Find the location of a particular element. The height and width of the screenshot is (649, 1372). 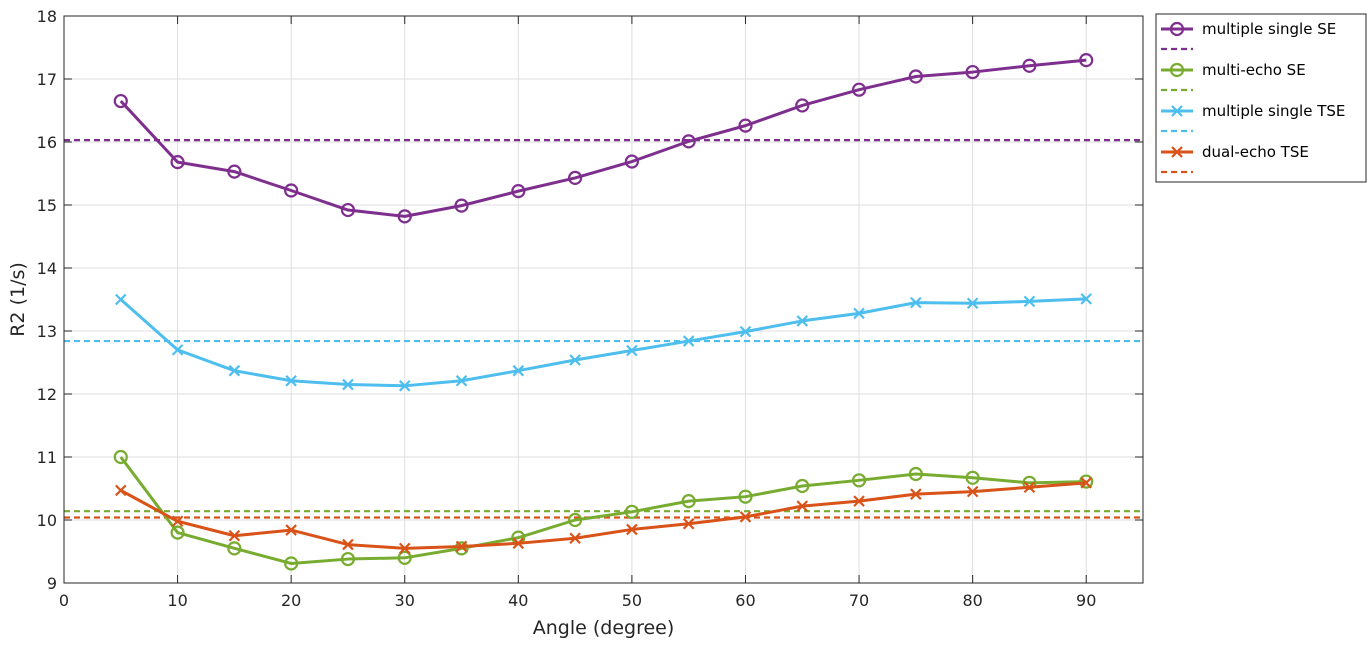

x-tick-label: 30 is located at coordinates (405, 600).